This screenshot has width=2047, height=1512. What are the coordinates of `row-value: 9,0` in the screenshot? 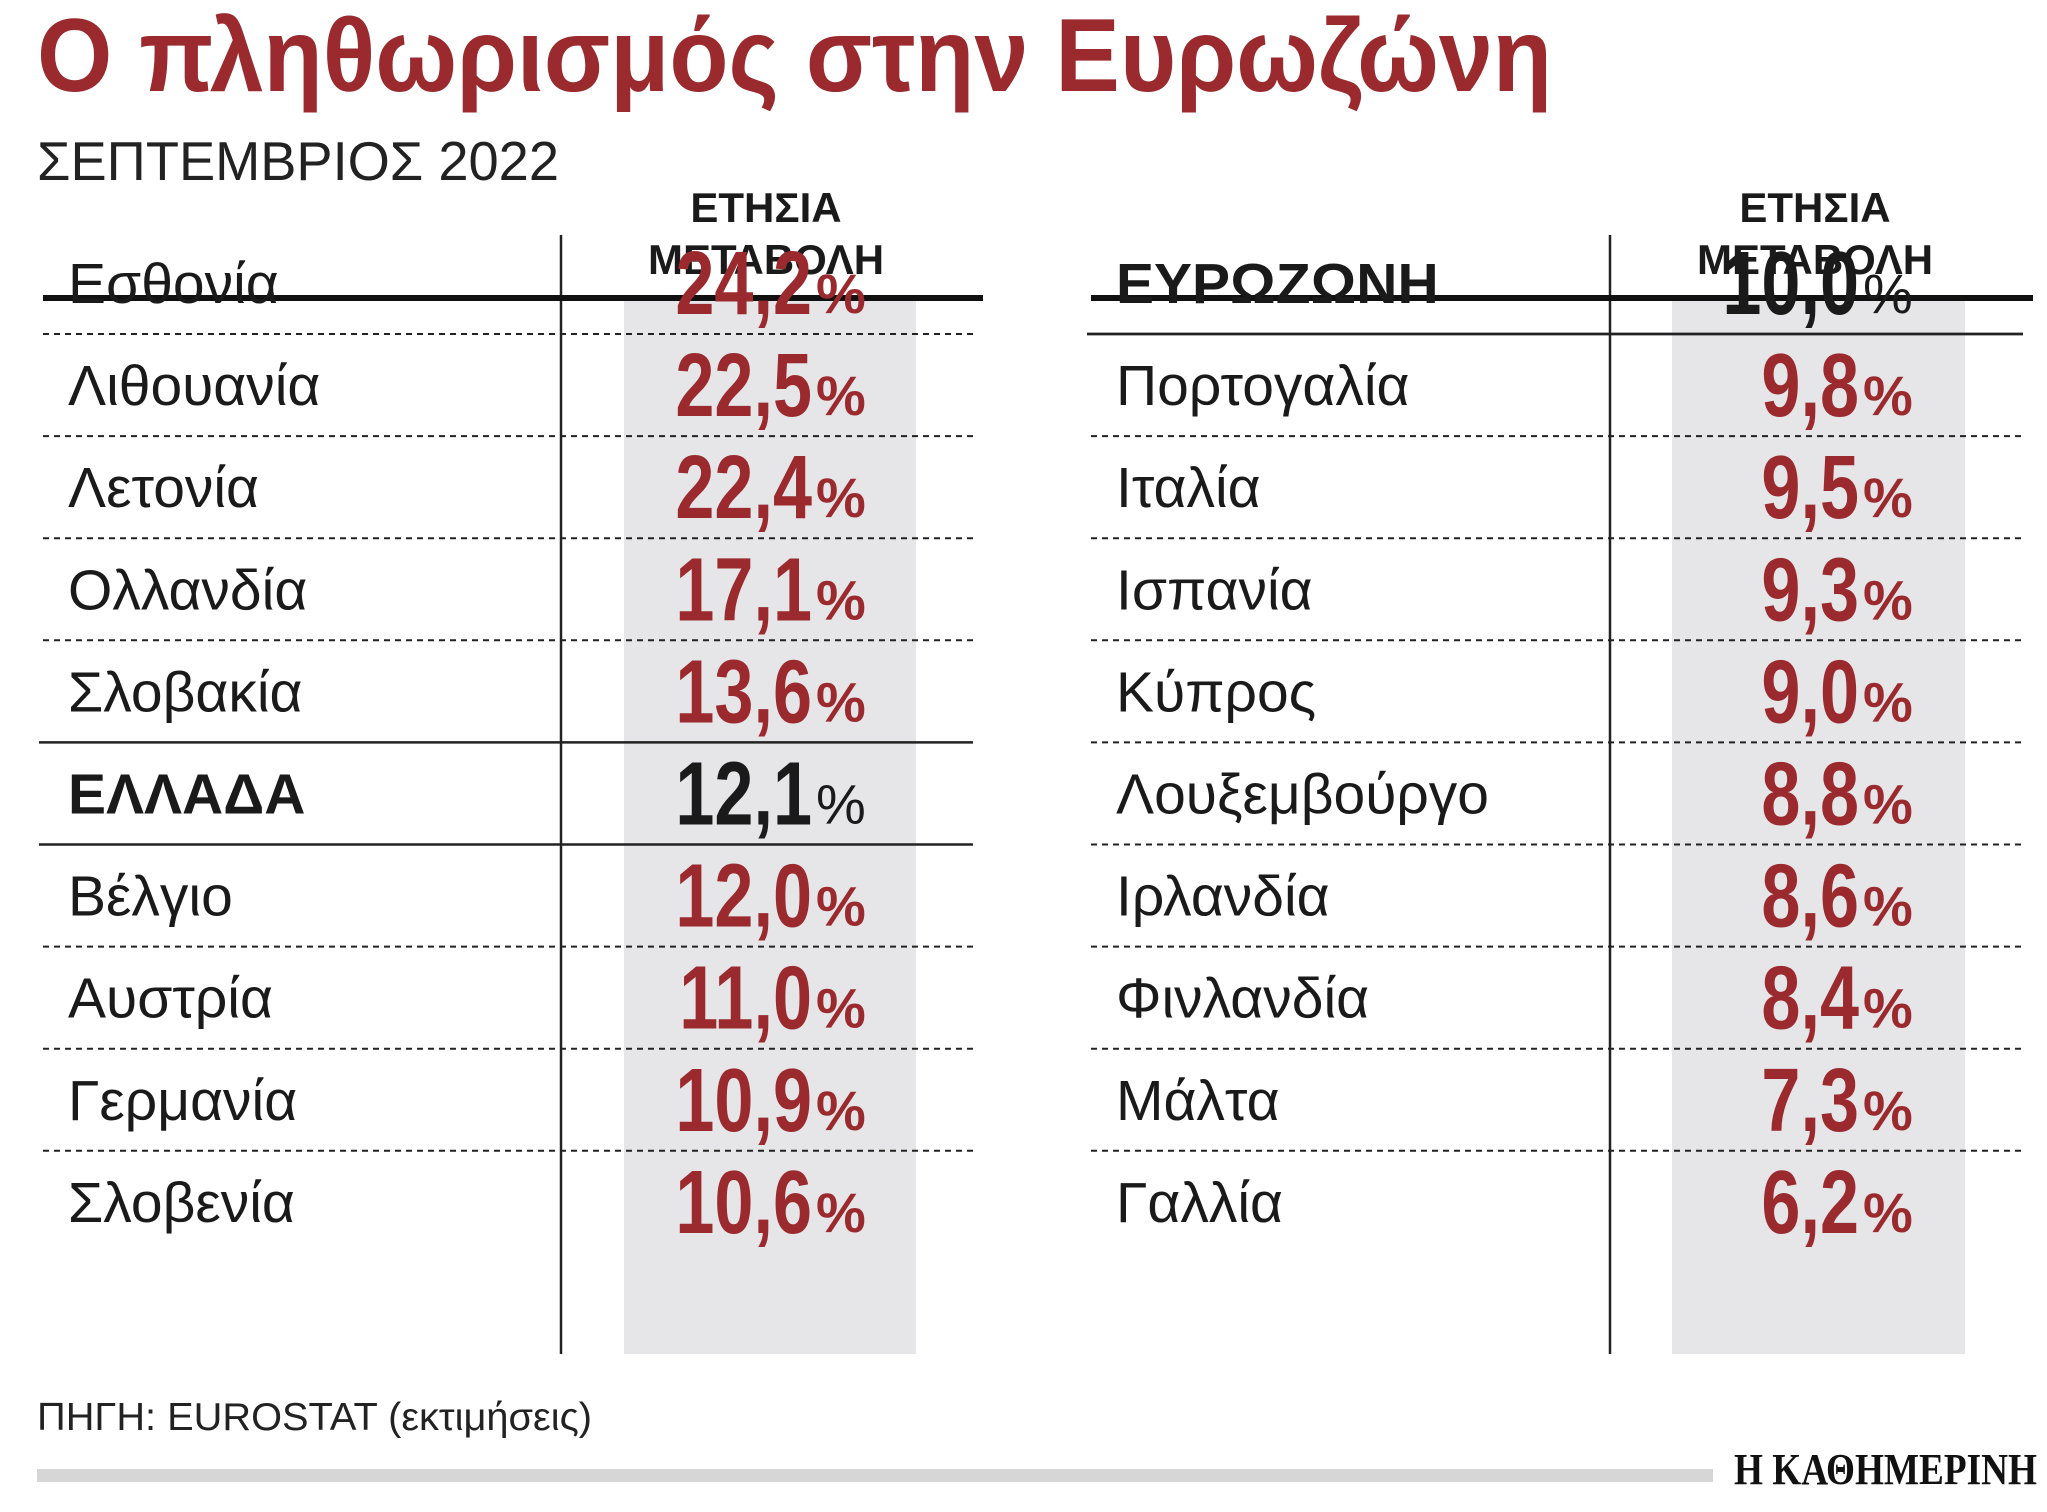 It's located at (1810, 692).